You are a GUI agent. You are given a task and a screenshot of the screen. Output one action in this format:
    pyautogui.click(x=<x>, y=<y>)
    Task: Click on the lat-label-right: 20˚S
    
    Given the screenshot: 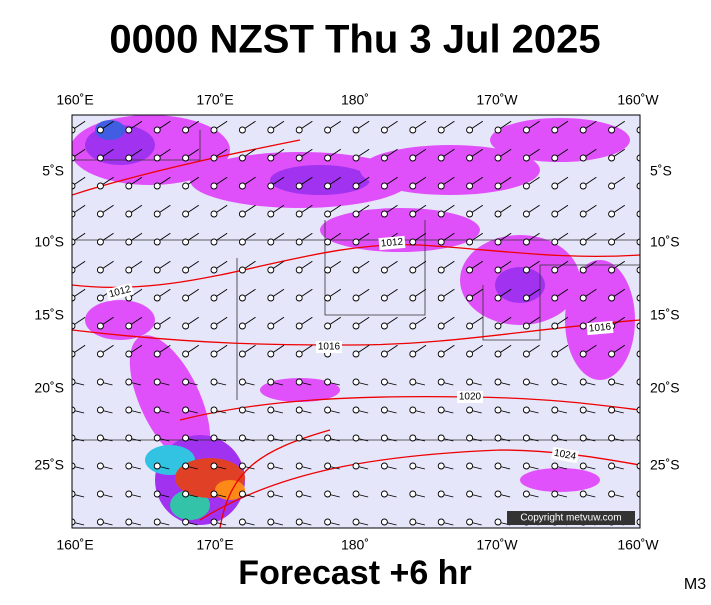 What is the action you would take?
    pyautogui.click(x=665, y=388)
    